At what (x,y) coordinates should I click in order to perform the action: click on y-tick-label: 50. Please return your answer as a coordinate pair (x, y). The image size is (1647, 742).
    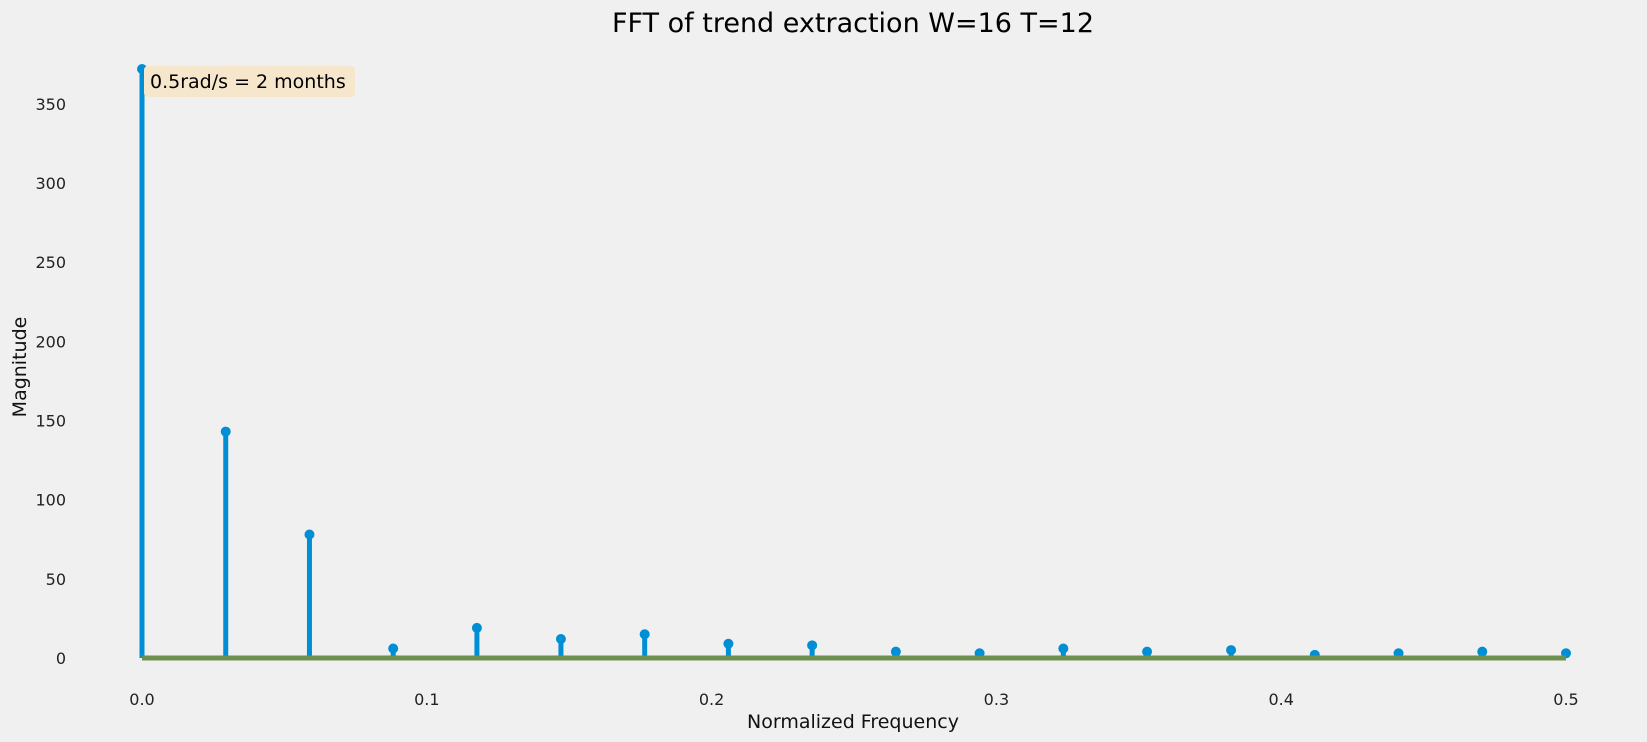
    Looking at the image, I should click on (56, 579).